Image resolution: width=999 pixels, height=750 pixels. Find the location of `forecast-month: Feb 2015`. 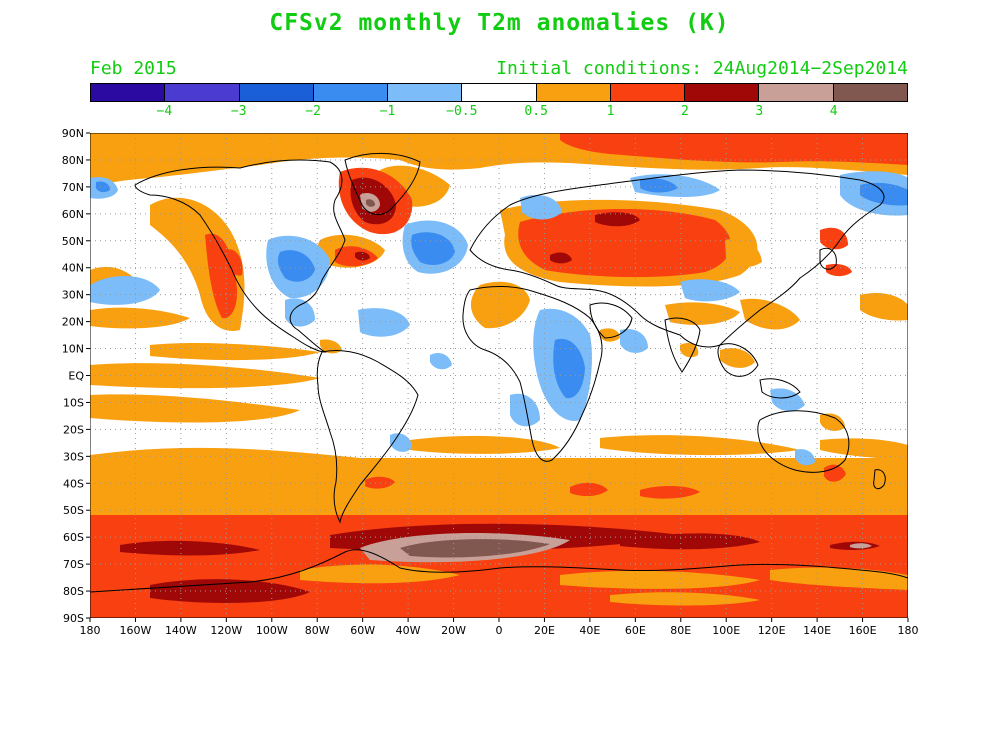

forecast-month: Feb 2015 is located at coordinates (133, 68).